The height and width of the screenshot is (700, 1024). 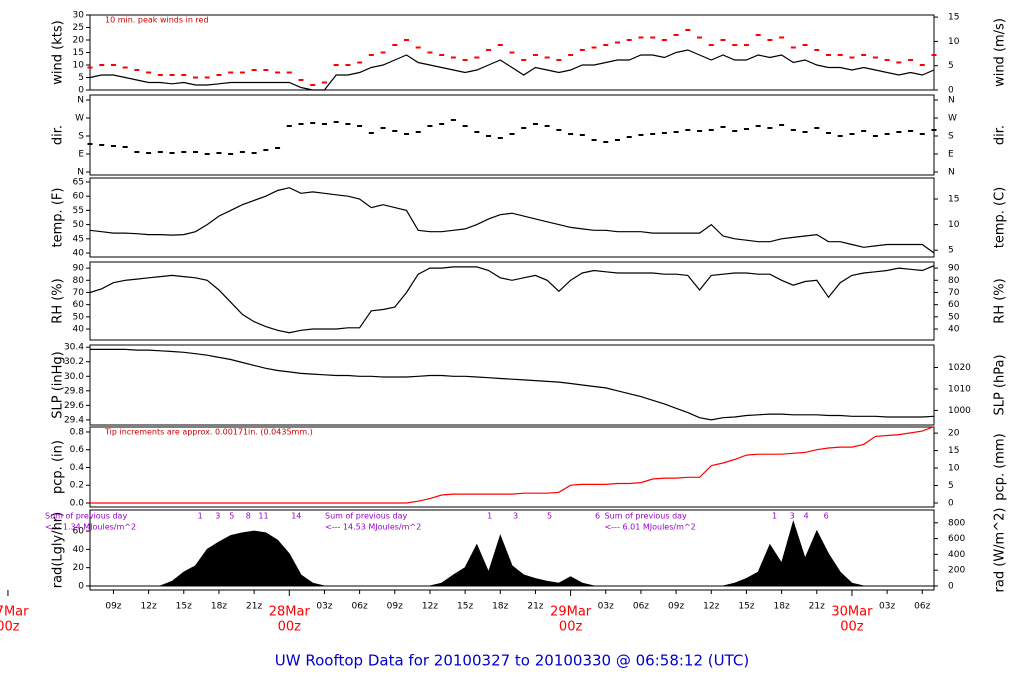 I want to click on y2-tick-label: 70, so click(x=954, y=293).